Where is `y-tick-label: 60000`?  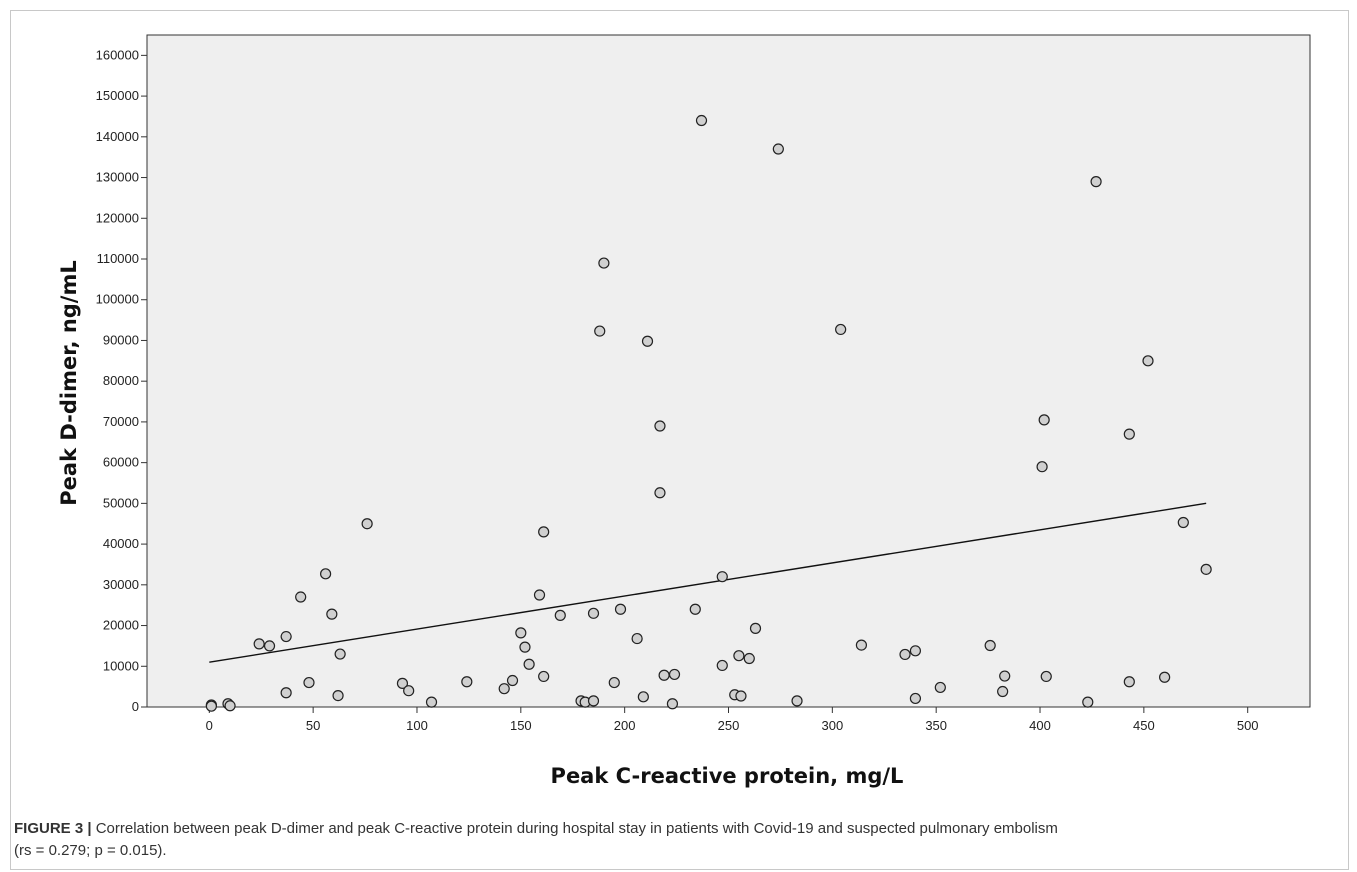
y-tick-label: 60000 is located at coordinates (121, 462).